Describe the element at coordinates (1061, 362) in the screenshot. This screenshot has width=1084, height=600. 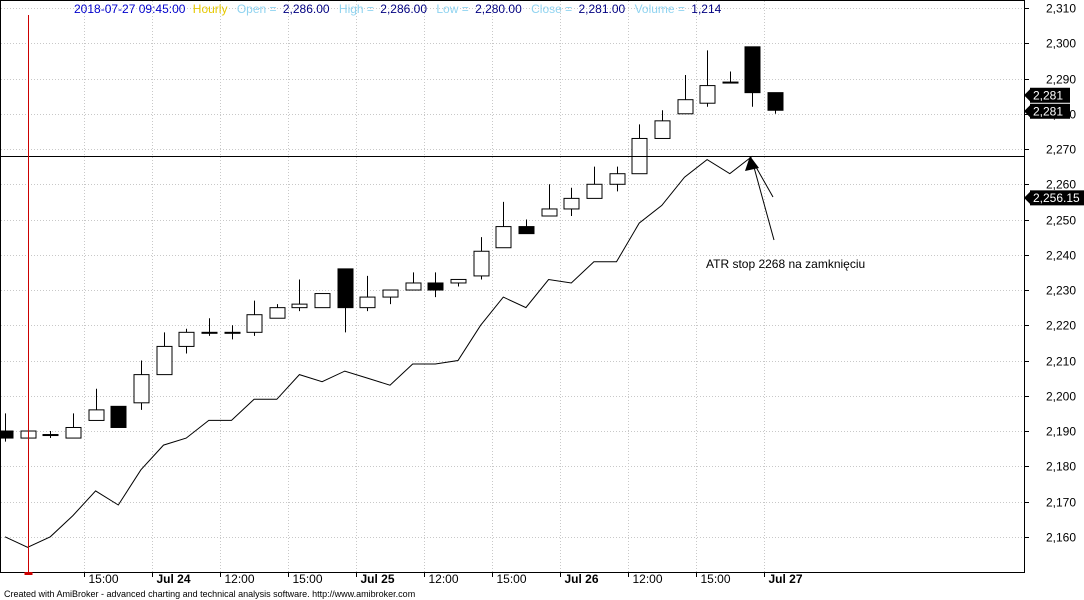
I see `y-tick-label: 2,210` at that location.